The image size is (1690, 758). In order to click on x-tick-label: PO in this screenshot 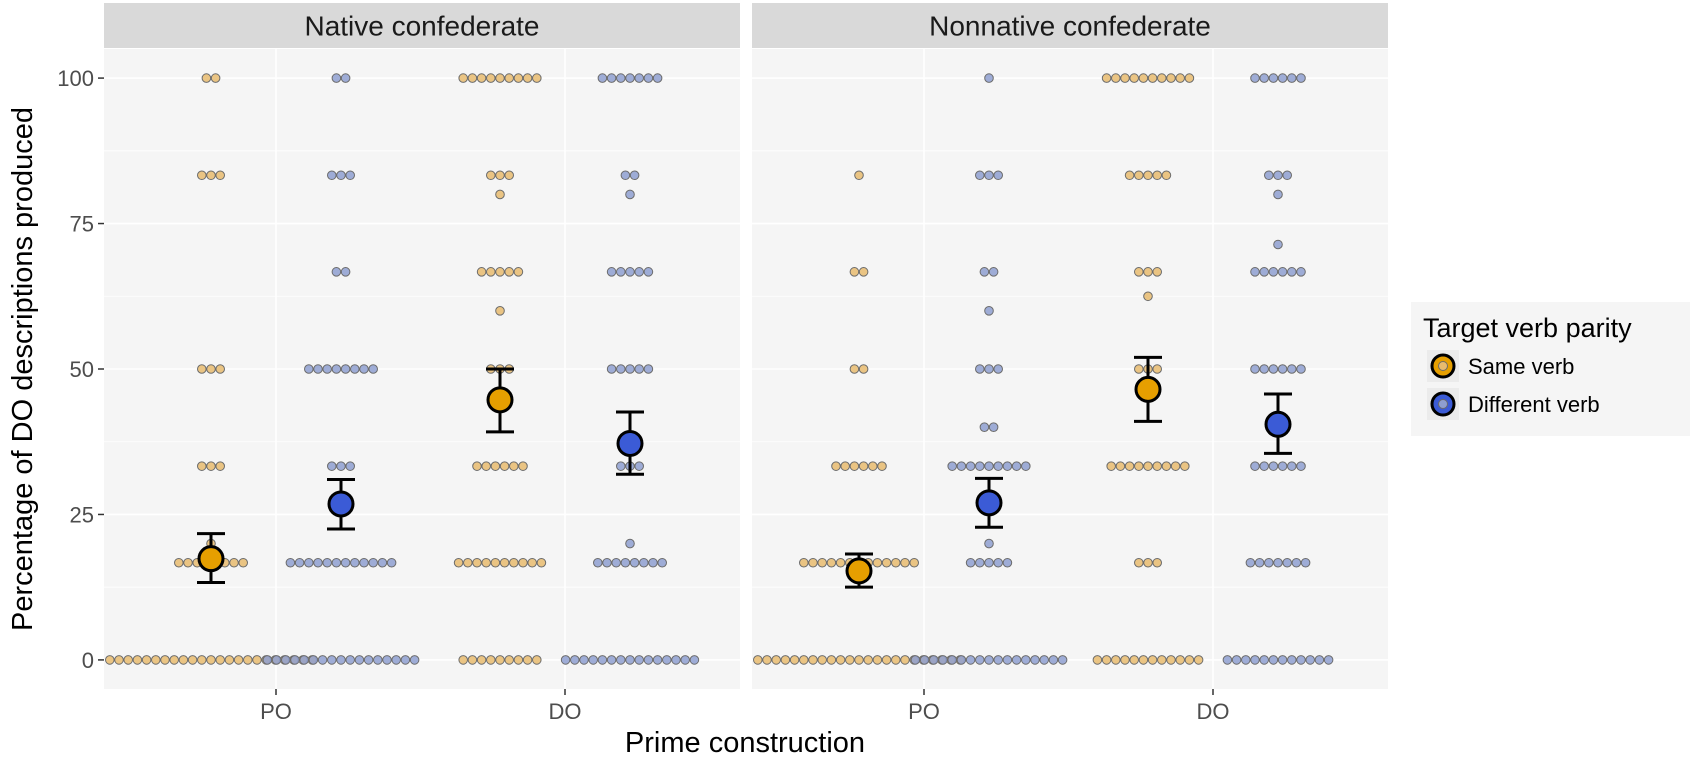, I will do `click(276, 711)`.